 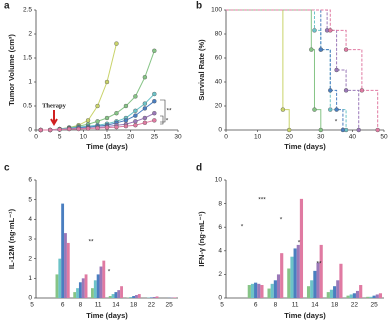 I want to click on x-tick-label: 15, so click(x=107, y=137).